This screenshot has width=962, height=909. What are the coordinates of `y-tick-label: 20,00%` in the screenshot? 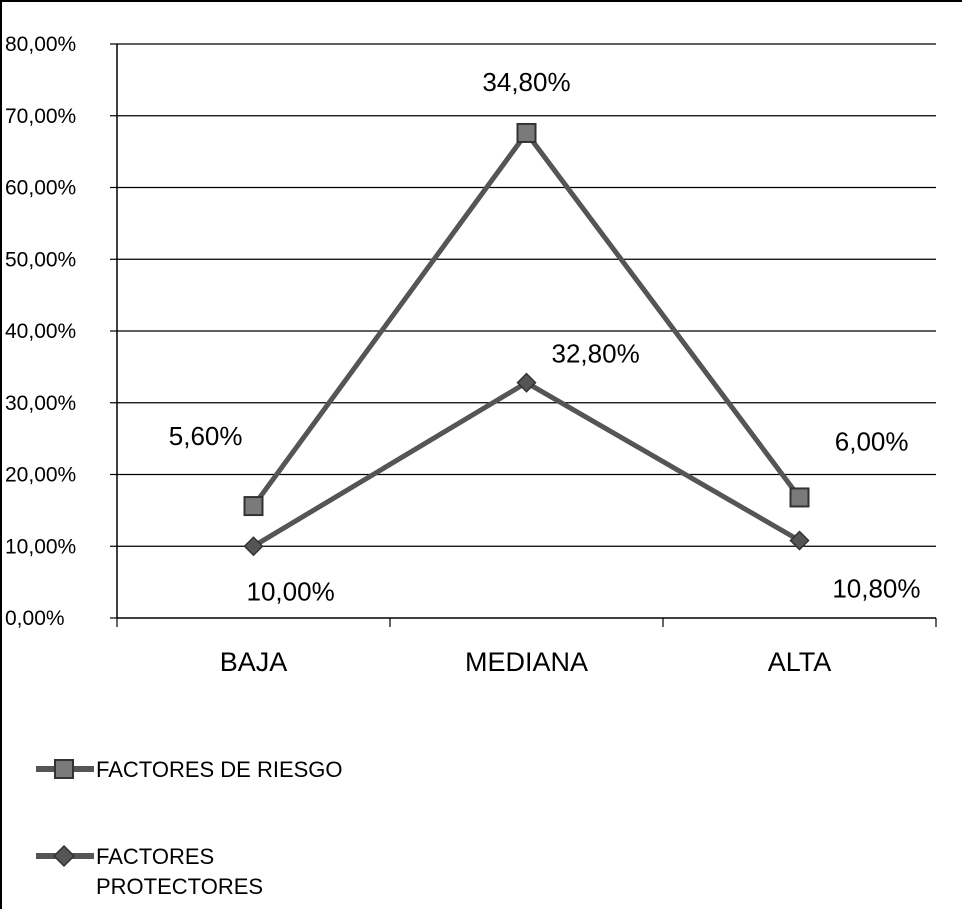 It's located at (40, 475).